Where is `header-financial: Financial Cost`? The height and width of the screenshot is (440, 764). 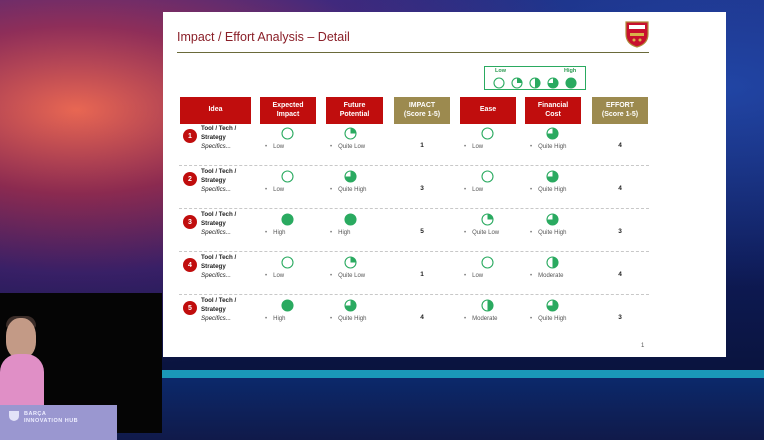 header-financial: Financial Cost is located at coordinates (553, 110).